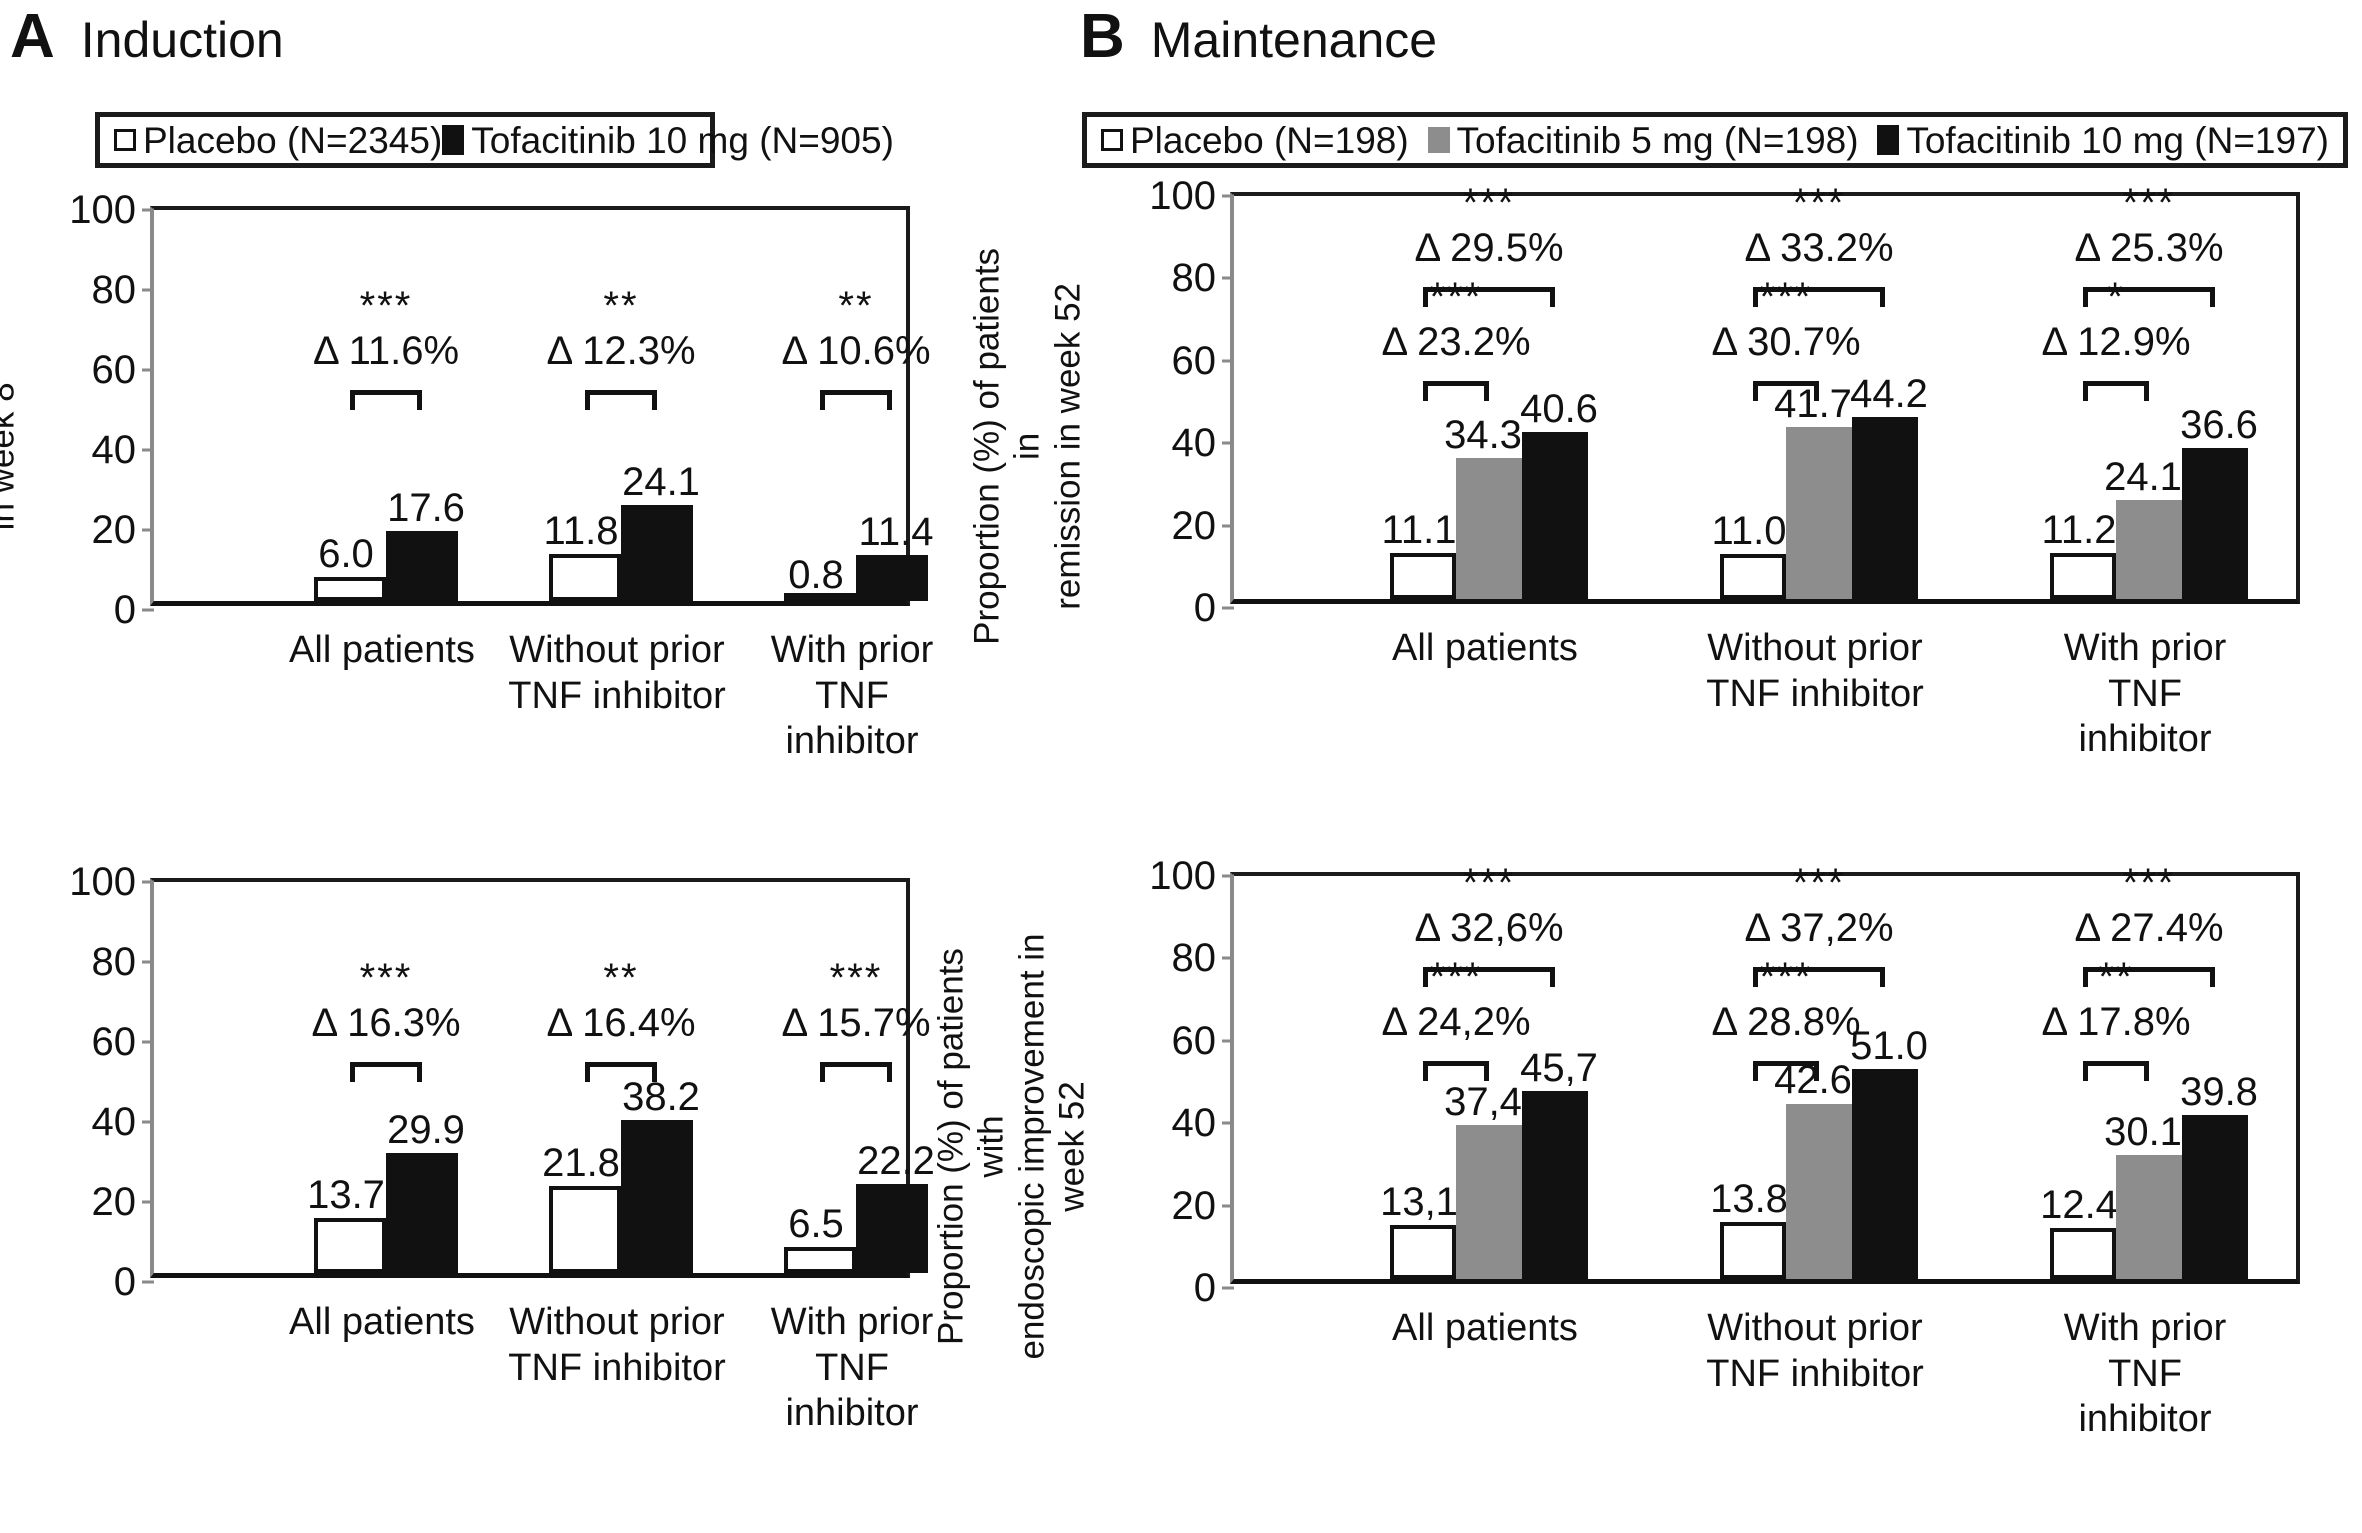  I want to click on significance-annotation: *** Δ 32,6%, so click(1488, 908).